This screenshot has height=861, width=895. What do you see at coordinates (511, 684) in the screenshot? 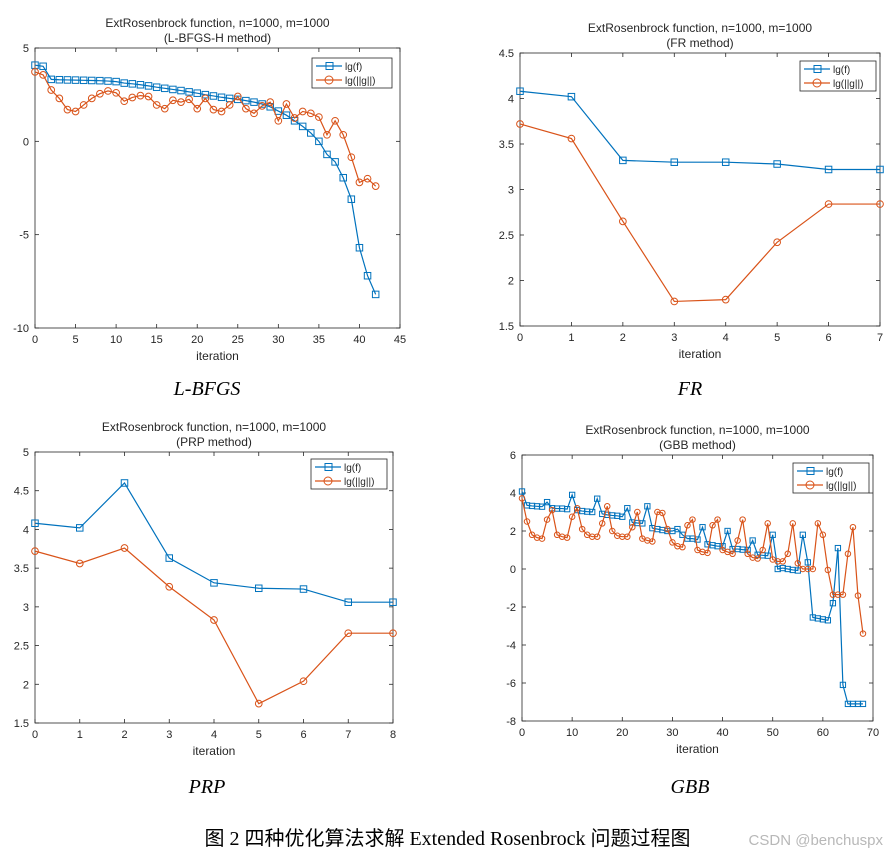
I see `y-tick-label: -6` at bounding box center [511, 684].